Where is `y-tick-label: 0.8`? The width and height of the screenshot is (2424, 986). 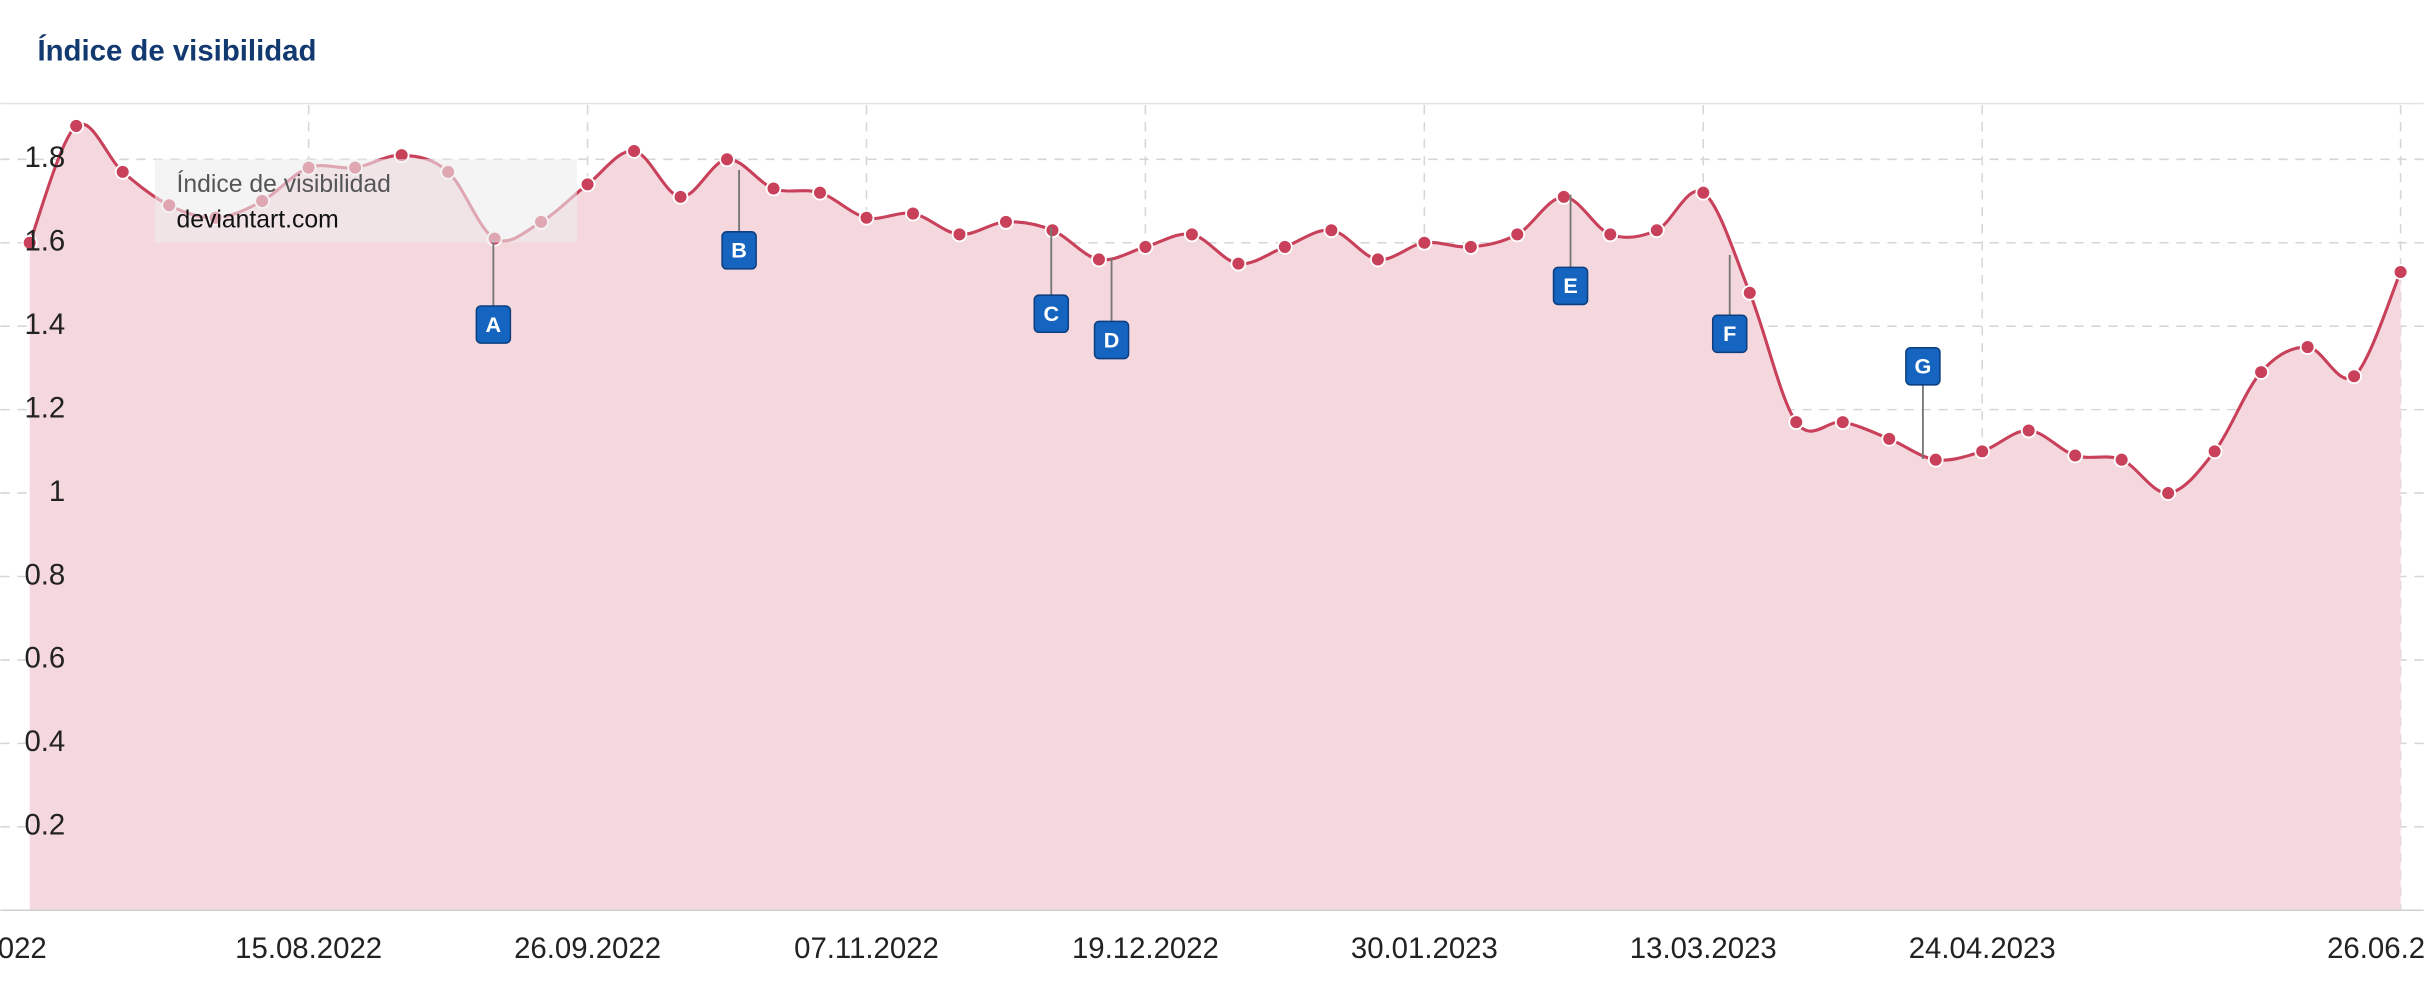 y-tick-label: 0.8 is located at coordinates (44, 574).